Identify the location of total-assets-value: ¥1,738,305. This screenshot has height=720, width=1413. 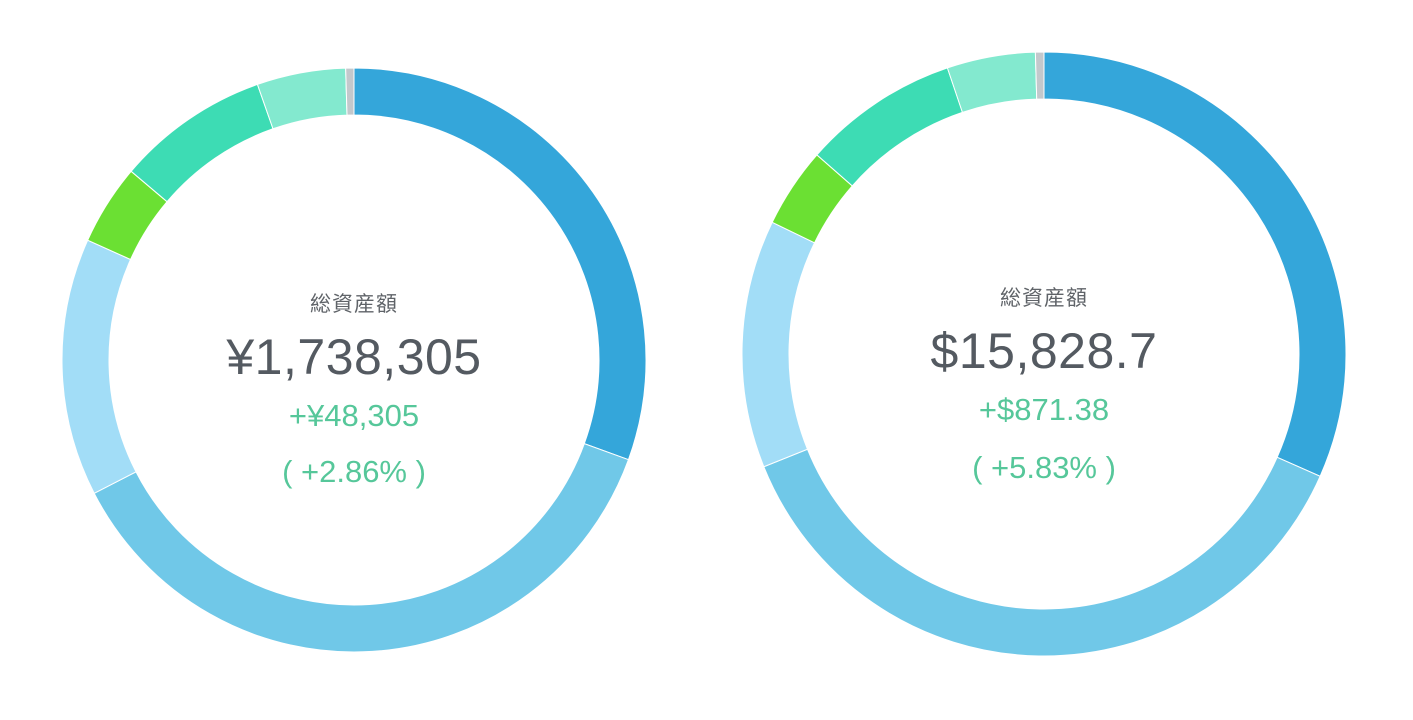
(354, 357).